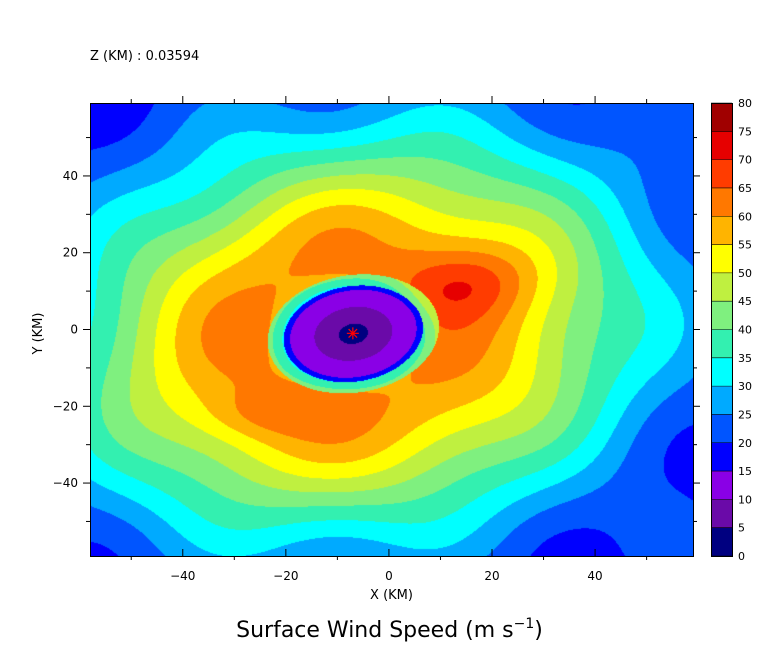 This screenshot has height=662, width=768. Describe the element at coordinates (745, 386) in the screenshot. I see `colorbar-label: 30` at that location.